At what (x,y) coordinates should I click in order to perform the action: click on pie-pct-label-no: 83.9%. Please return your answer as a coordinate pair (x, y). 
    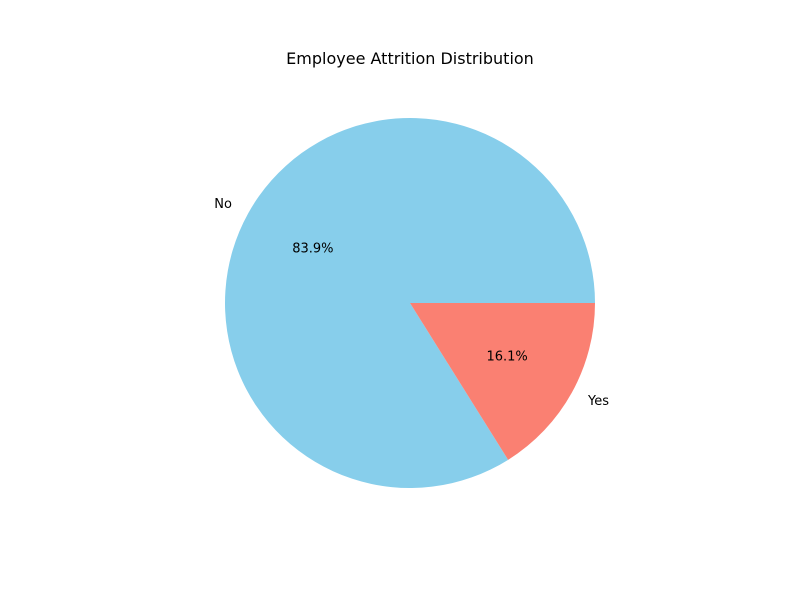
    Looking at the image, I should click on (312, 249).